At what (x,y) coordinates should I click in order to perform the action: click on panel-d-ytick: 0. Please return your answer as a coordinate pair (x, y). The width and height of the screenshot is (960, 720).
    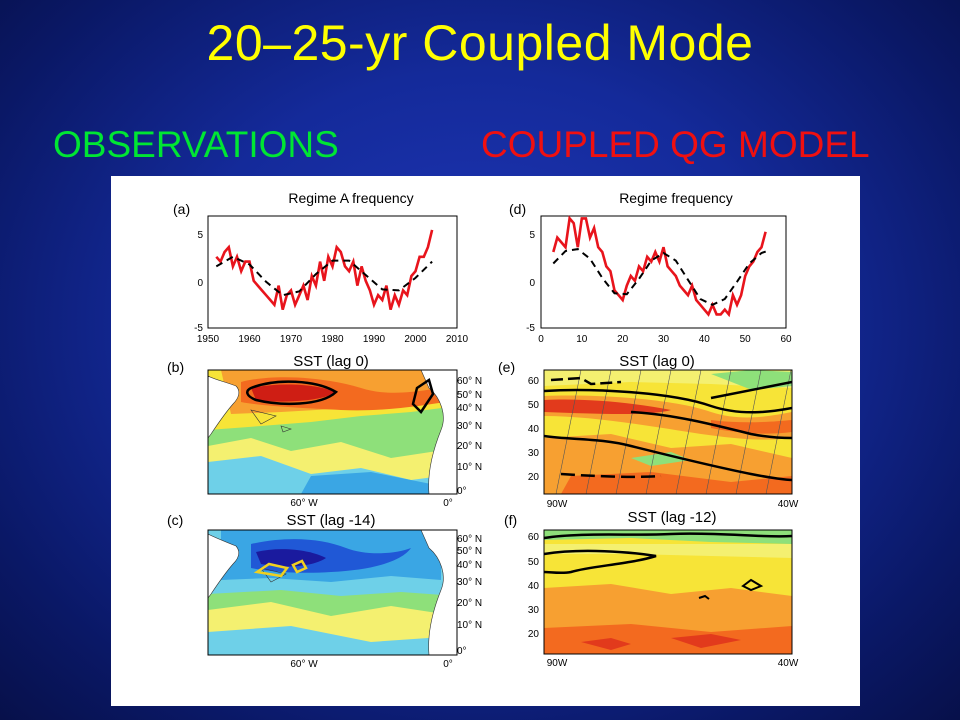
    Looking at the image, I should click on (532, 283).